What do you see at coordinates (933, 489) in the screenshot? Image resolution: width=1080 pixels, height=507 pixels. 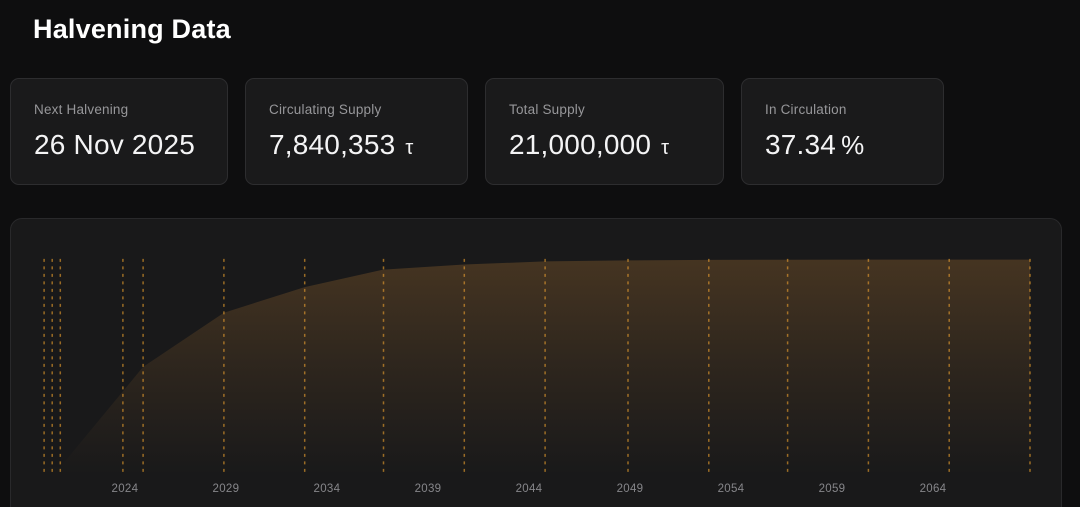 I see `x-tick-label: 2064` at bounding box center [933, 489].